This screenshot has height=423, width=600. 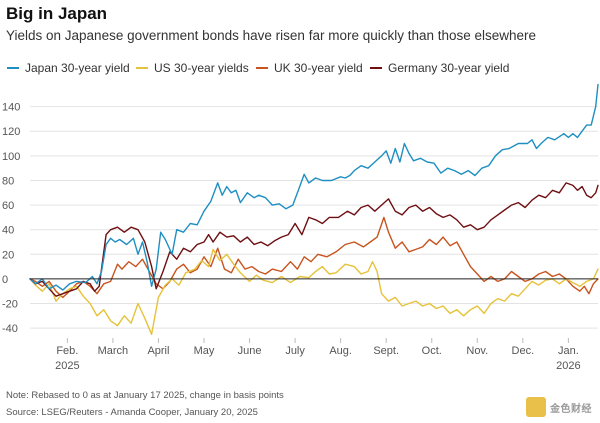 I want to click on y-tick-label: -40, so click(x=10, y=329).